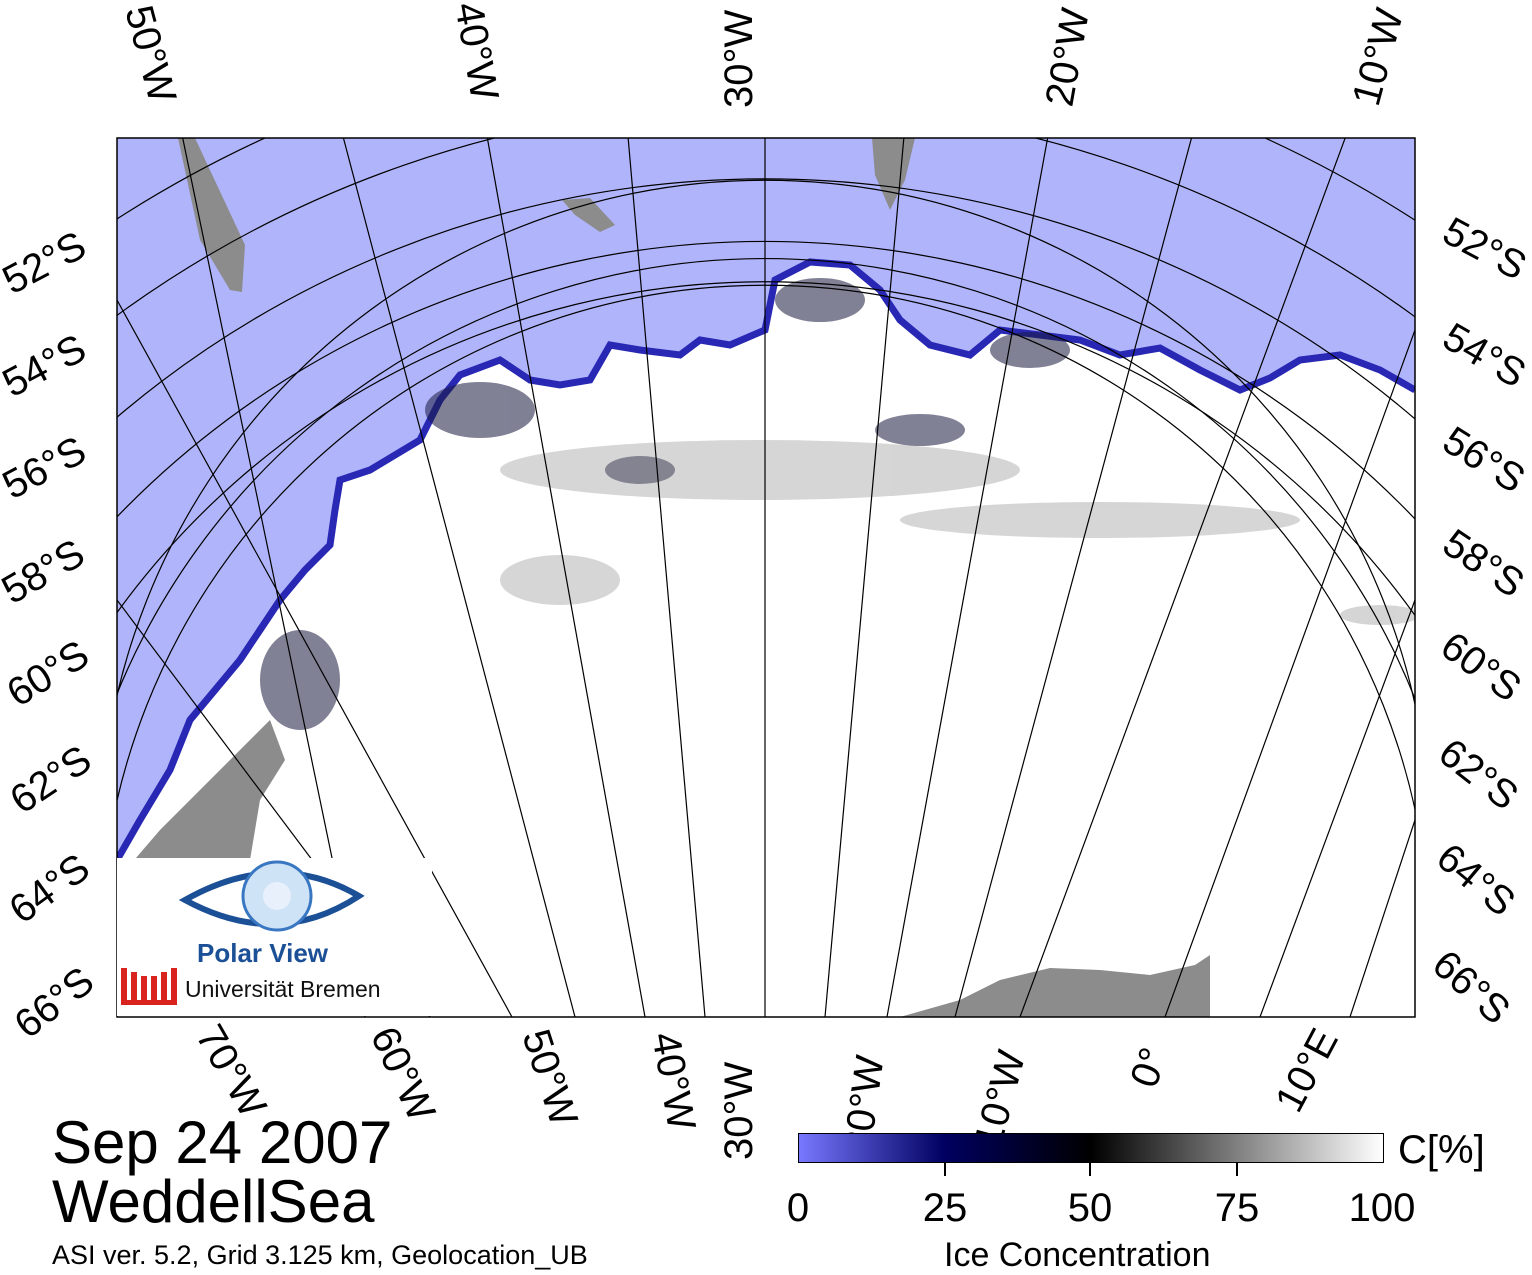  What do you see at coordinates (673, 1081) in the screenshot?
I see `bottom-lon-label: 40°W` at bounding box center [673, 1081].